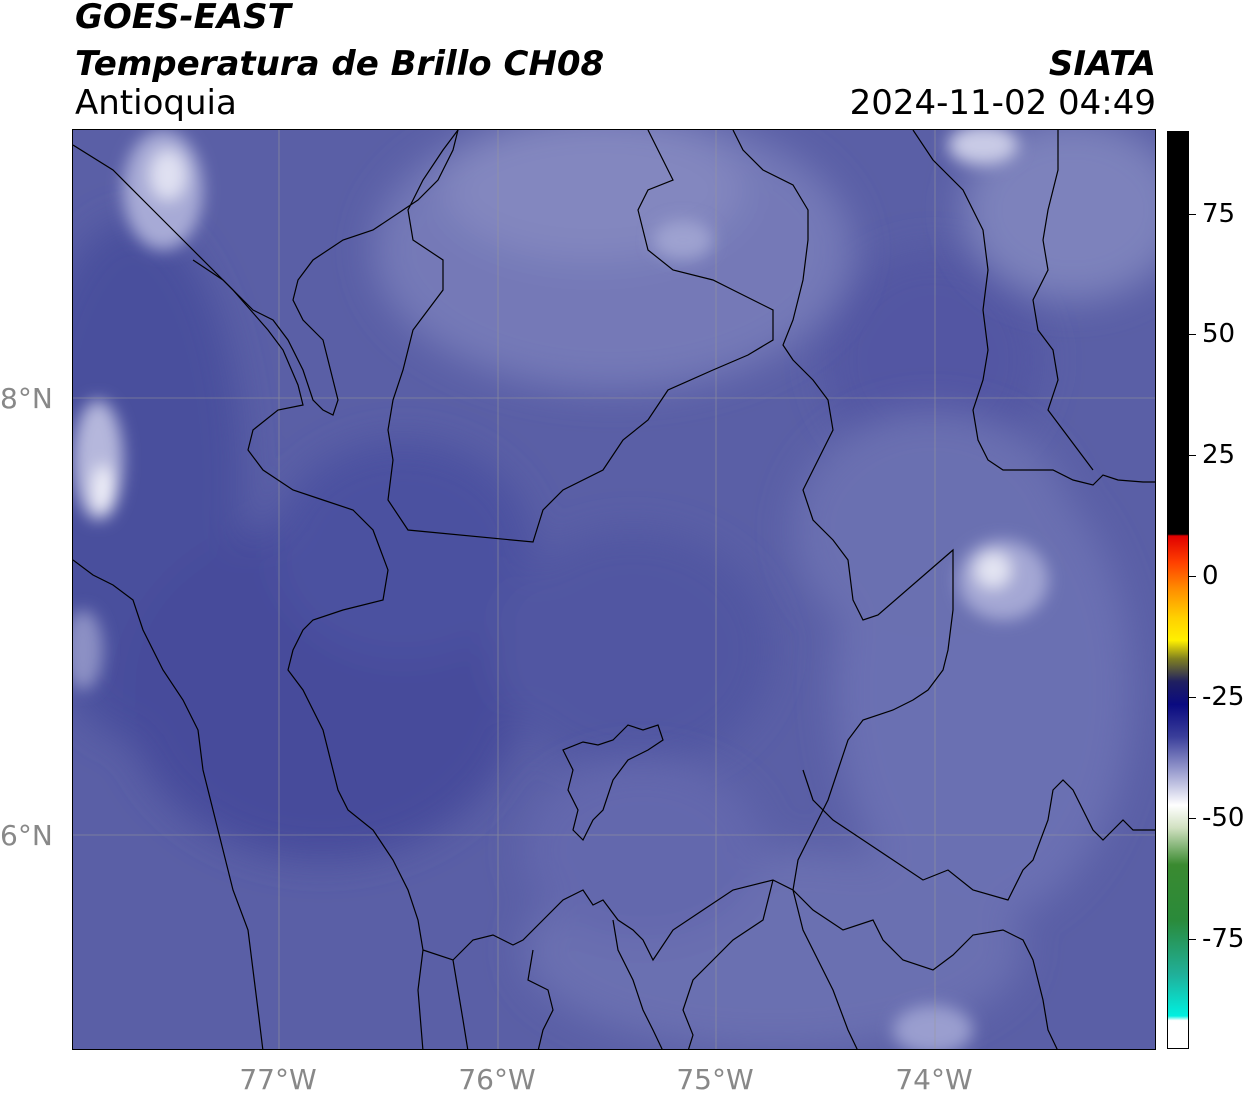 The width and height of the screenshot is (1252, 1099). What do you see at coordinates (278, 1079) in the screenshot?
I see `lon-label-77w: 77°W` at bounding box center [278, 1079].